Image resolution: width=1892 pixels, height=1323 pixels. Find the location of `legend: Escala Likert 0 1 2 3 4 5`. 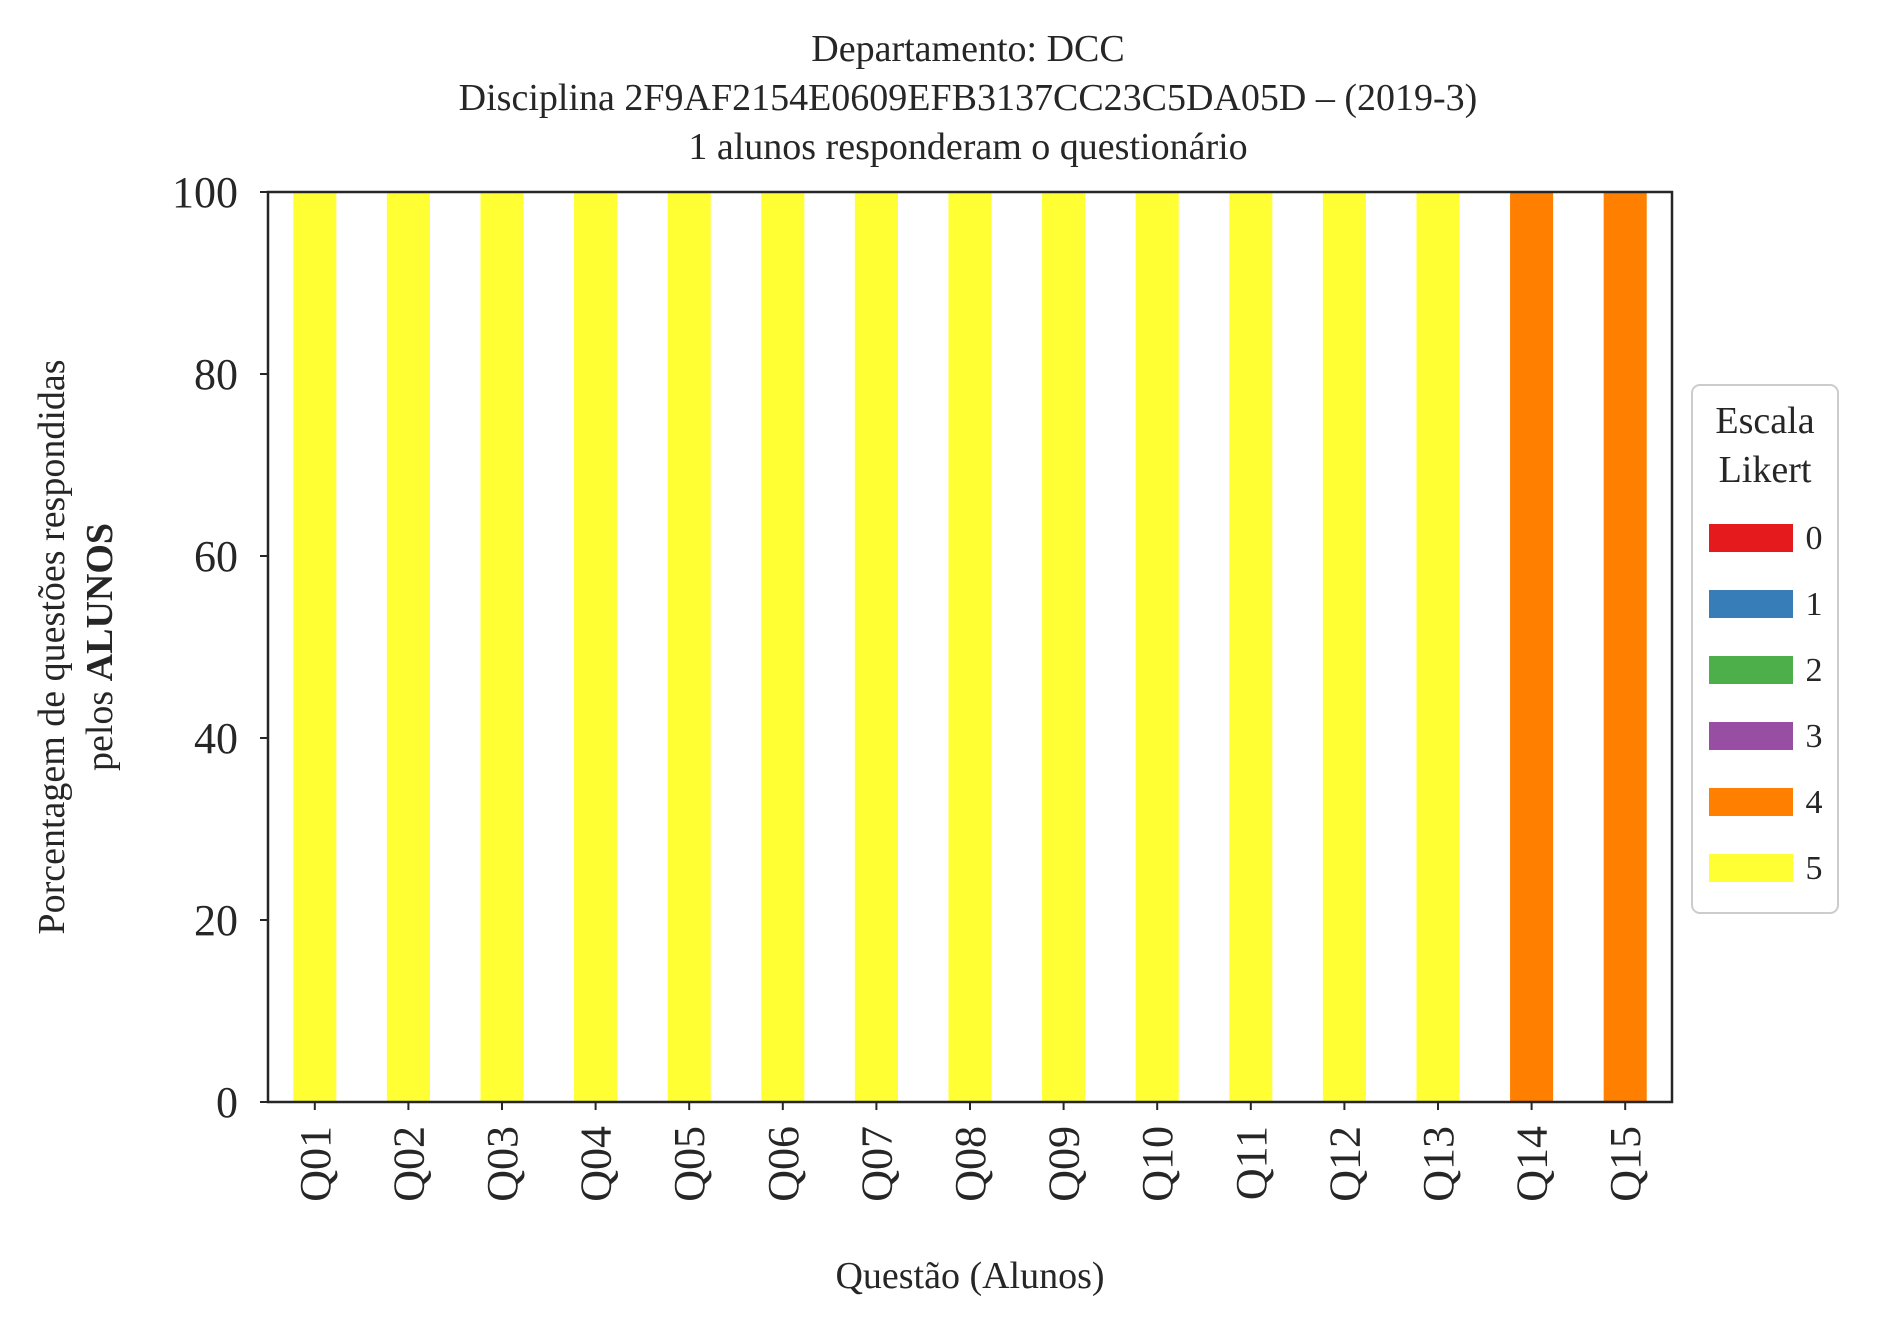

legend: Escala Likert 0 1 2 3 4 5 is located at coordinates (1765, 649).